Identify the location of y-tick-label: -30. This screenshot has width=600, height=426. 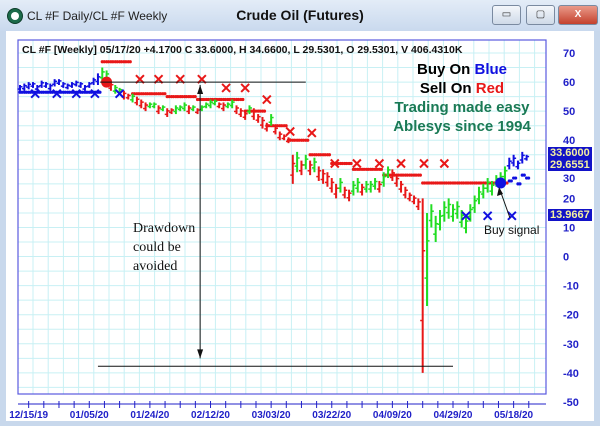
(571, 345).